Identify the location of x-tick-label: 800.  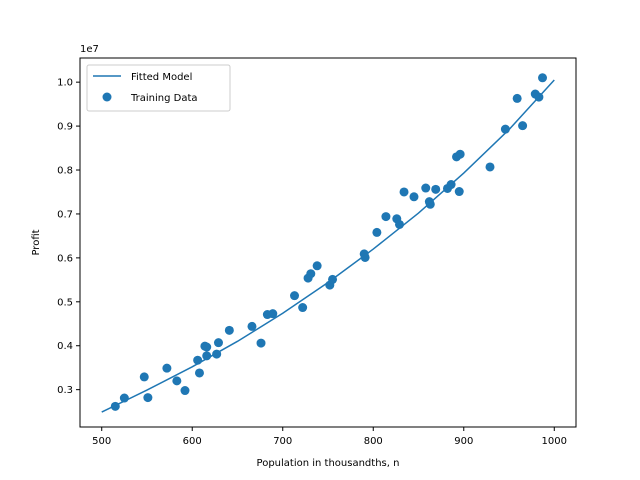
(373, 441).